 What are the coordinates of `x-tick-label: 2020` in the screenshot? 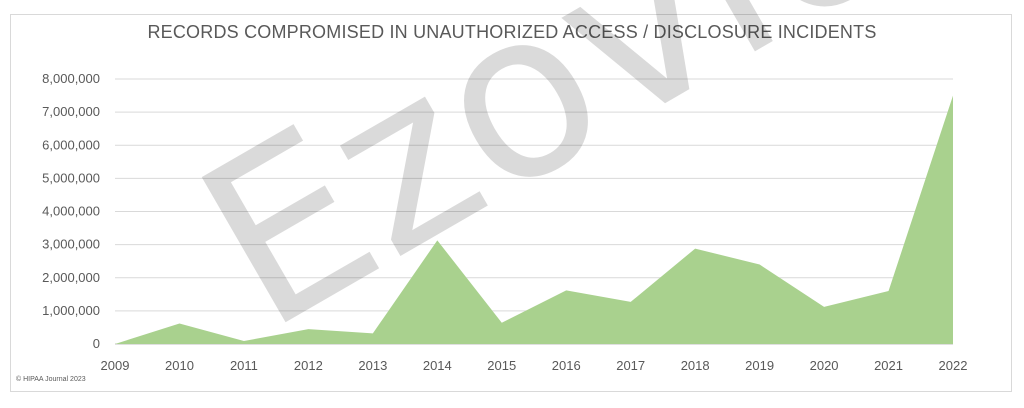 It's located at (824, 365).